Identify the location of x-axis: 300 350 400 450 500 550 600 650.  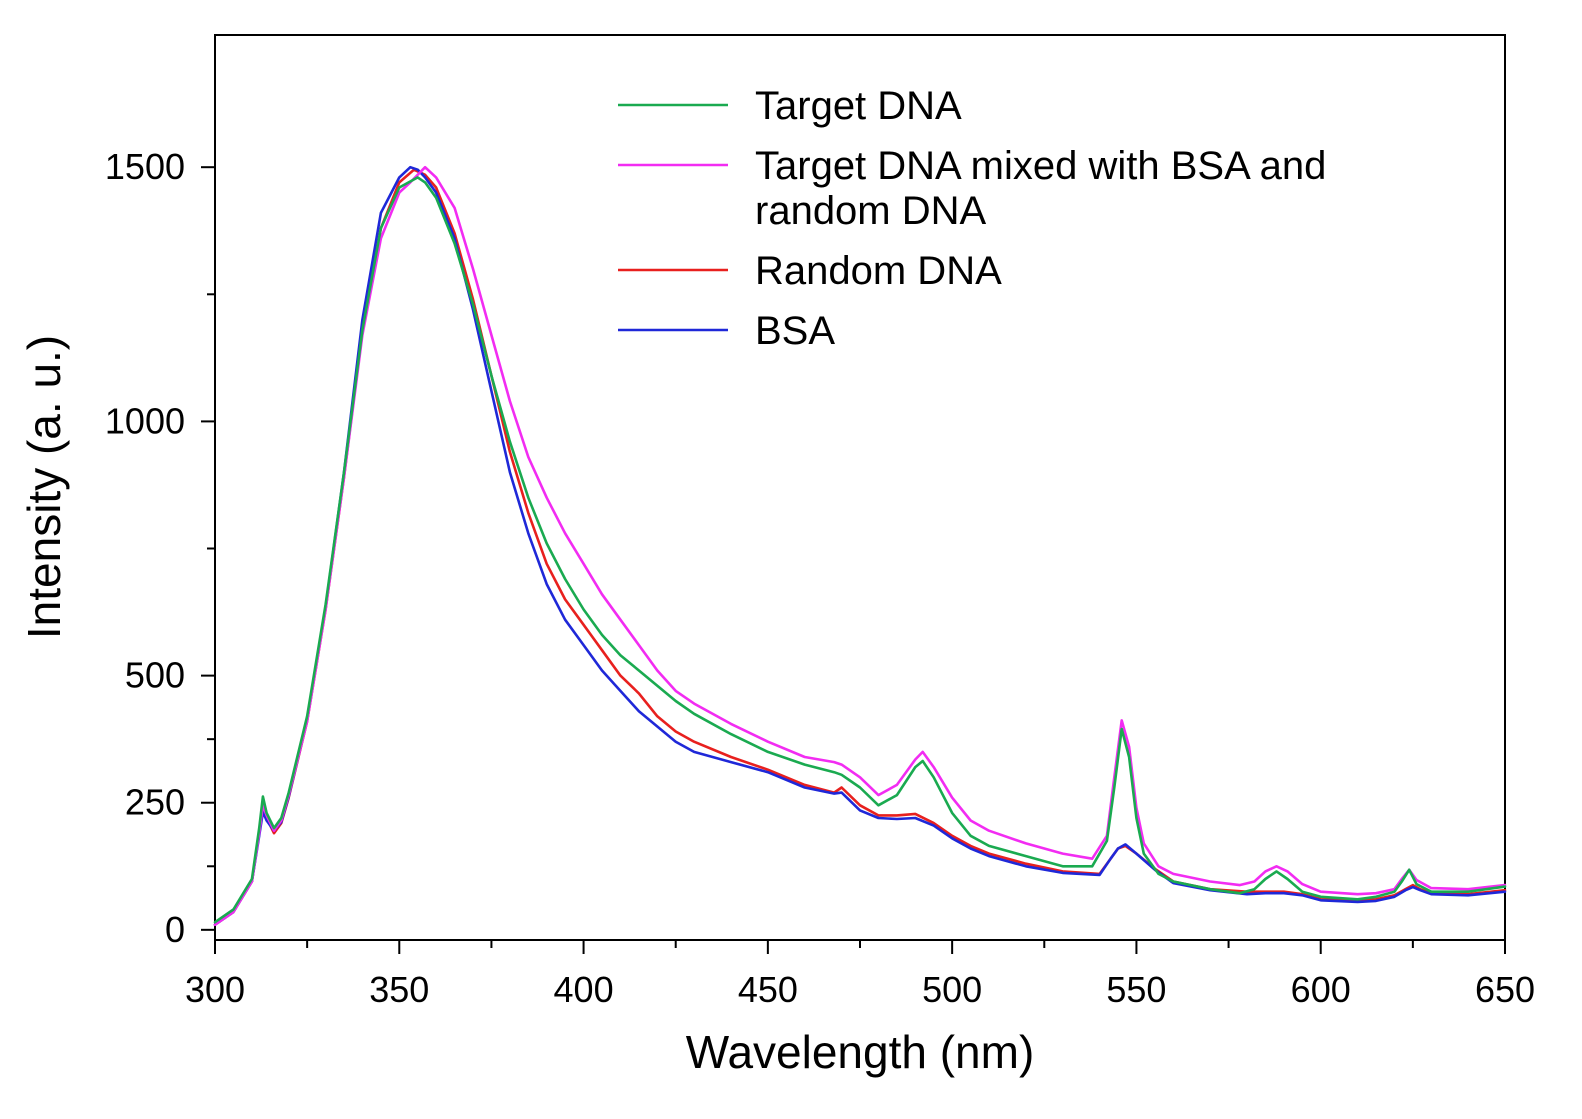
(860, 975).